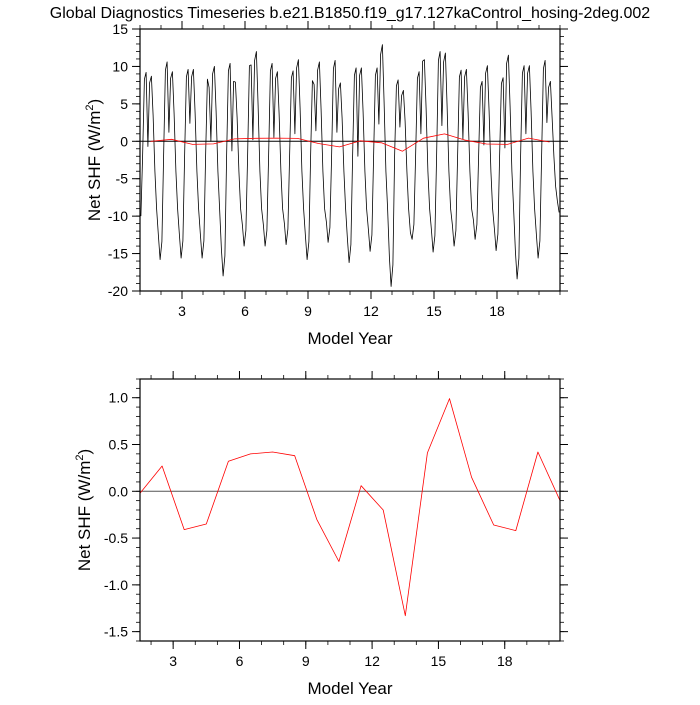  What do you see at coordinates (350, 142) in the screenshot?
I see `series-line-annual-mean` at bounding box center [350, 142].